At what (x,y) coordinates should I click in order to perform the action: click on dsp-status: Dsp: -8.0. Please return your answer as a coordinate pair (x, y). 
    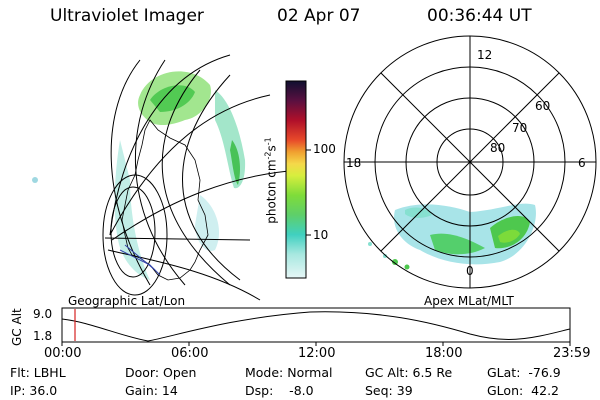
    Looking at the image, I should click on (279, 390).